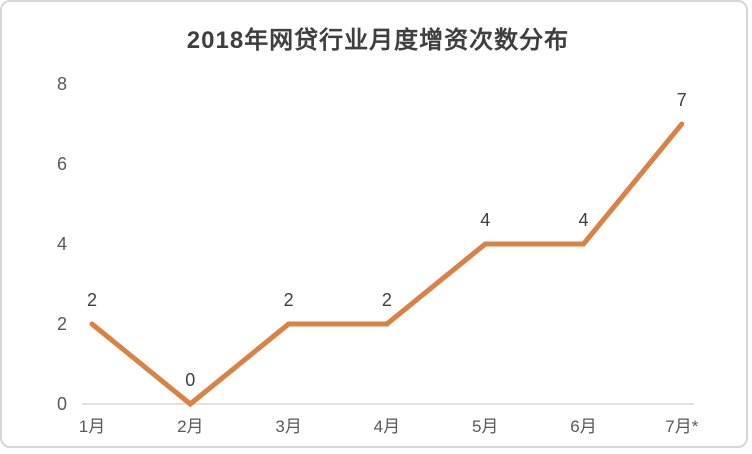 This screenshot has width=752, height=454. What do you see at coordinates (190, 426) in the screenshot?
I see `x-axis-category-label: 2月` at bounding box center [190, 426].